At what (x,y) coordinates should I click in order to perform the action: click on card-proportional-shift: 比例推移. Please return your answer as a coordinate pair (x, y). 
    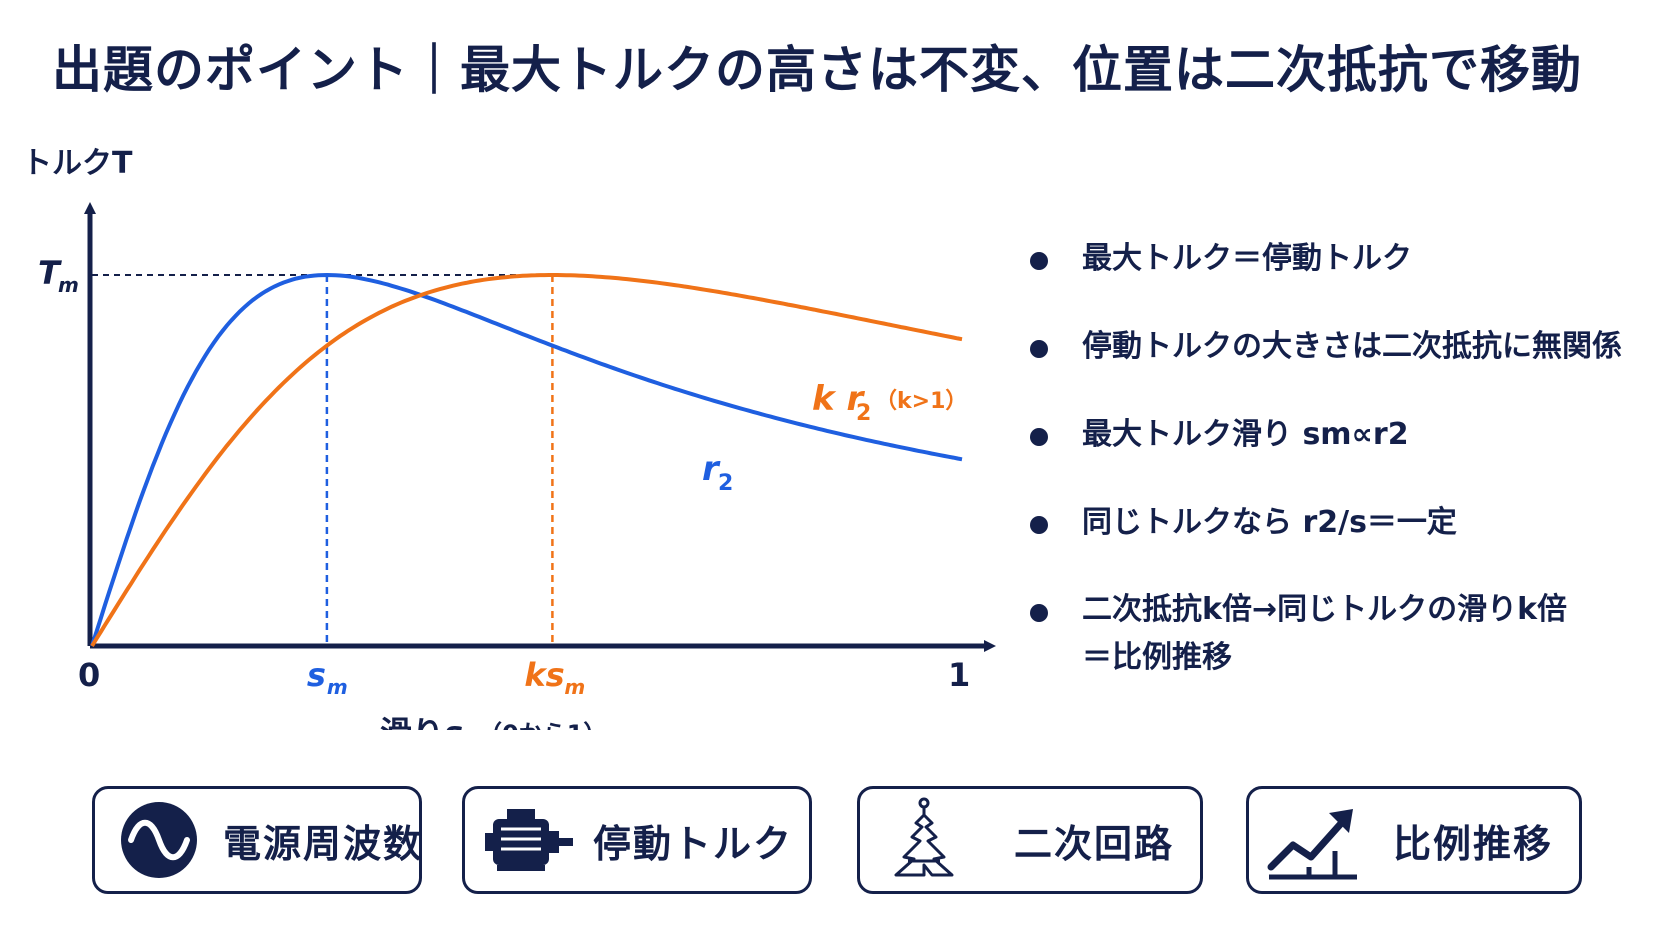
    Looking at the image, I should click on (1414, 840).